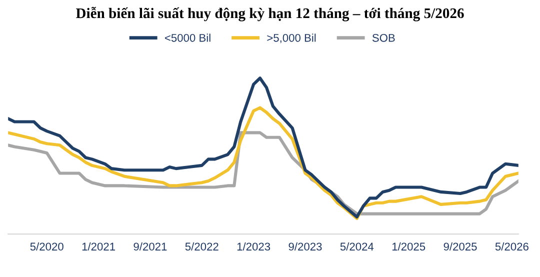 Image resolution: width=540 pixels, height=277 pixels. What do you see at coordinates (253, 246) in the screenshot?
I see `x-tick-label: 1/2023` at bounding box center [253, 246].